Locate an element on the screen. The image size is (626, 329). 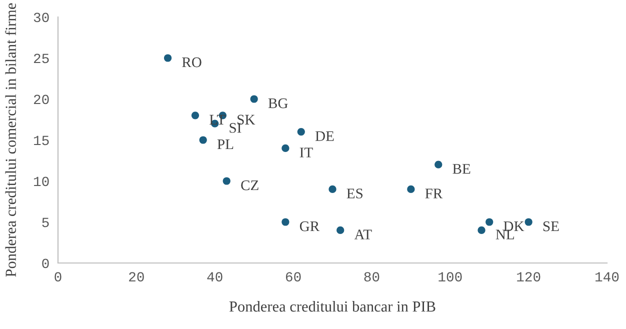
annotation: FR is located at coordinates (434, 193).